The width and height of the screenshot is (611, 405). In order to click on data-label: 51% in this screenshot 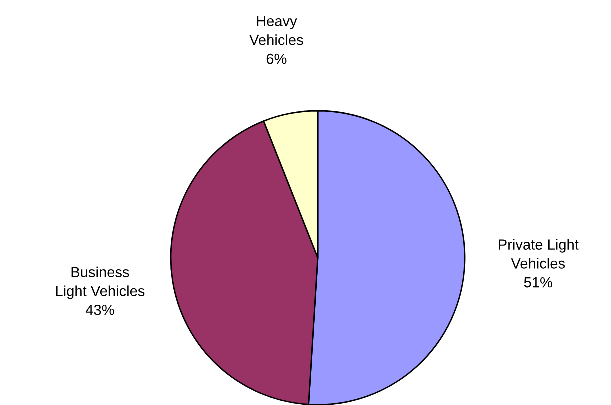, I will do `click(538, 282)`.